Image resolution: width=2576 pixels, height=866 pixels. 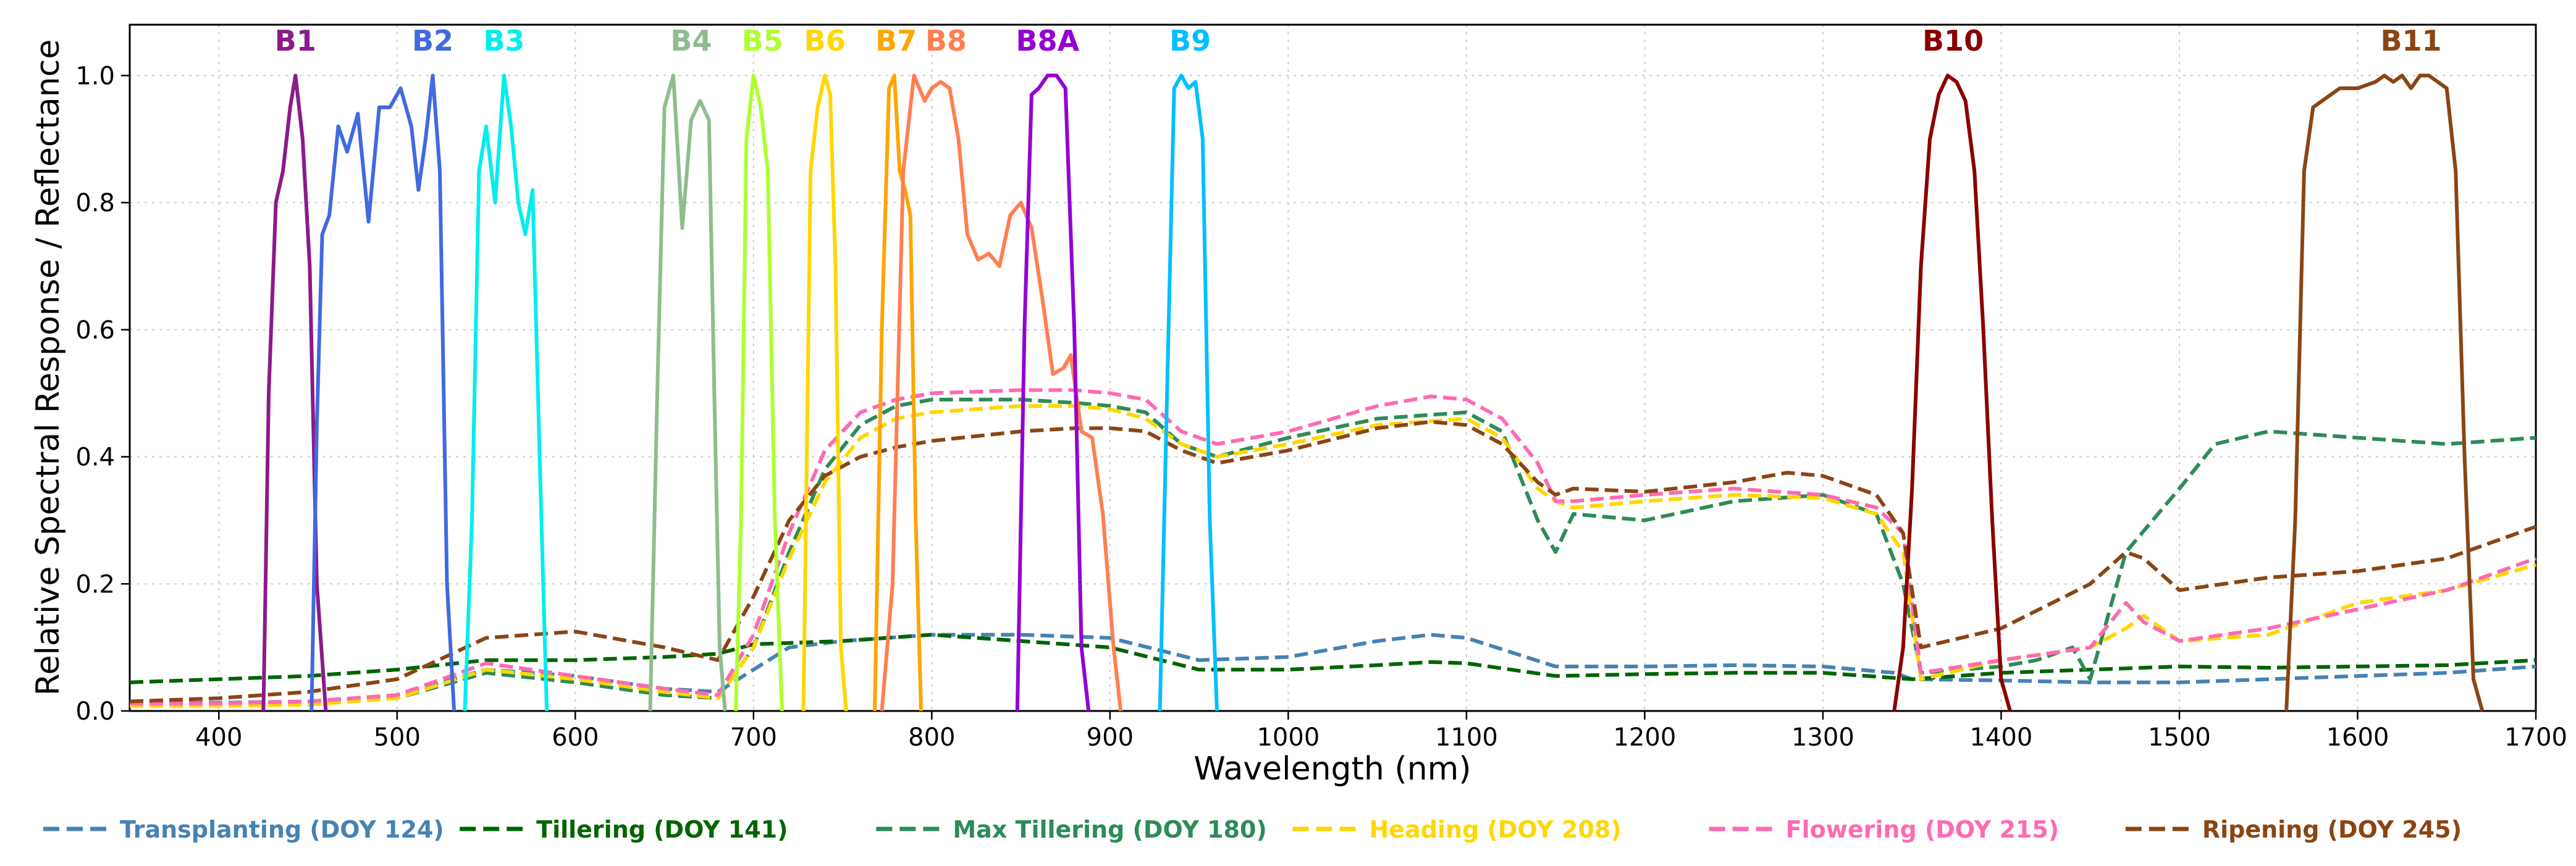 I want to click on band-label: B8, so click(x=946, y=40).